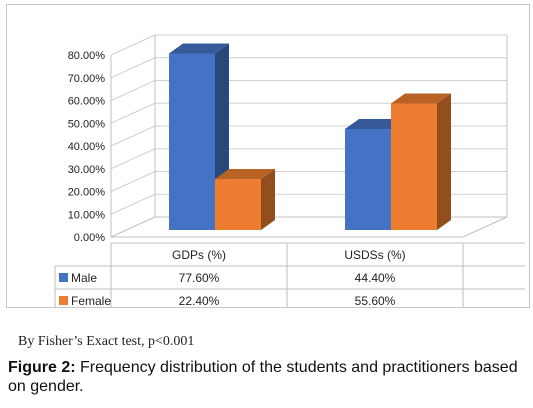  I want to click on y-tick-label: 60.00%, so click(87, 102).